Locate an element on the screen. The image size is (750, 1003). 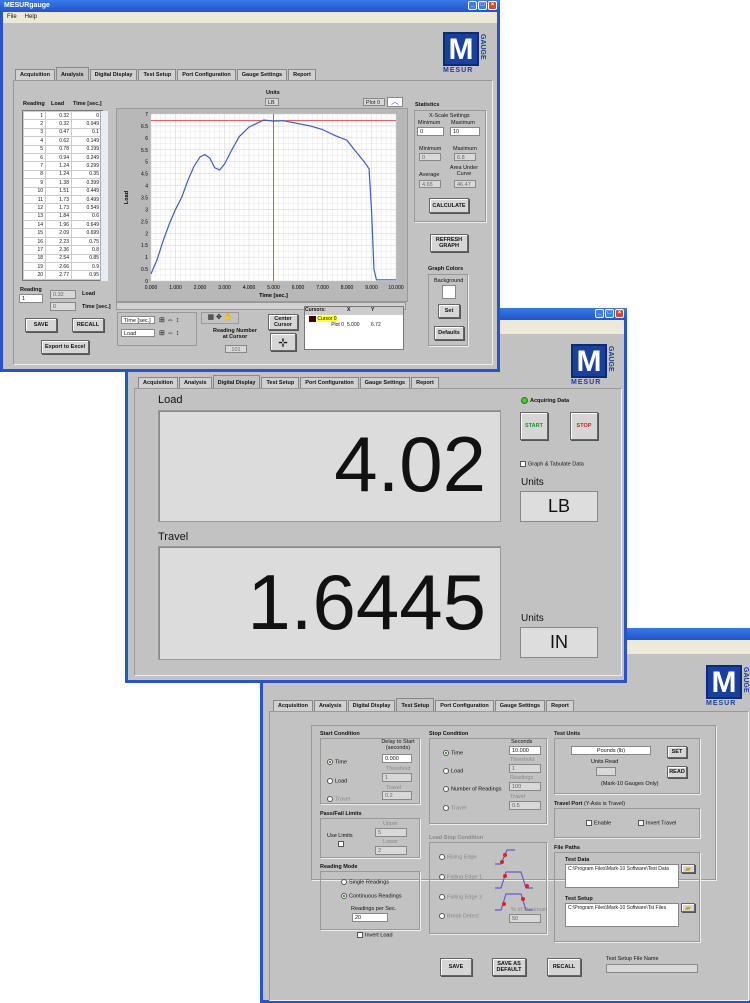
cursor-color-swatch is located at coordinates (312, 319).